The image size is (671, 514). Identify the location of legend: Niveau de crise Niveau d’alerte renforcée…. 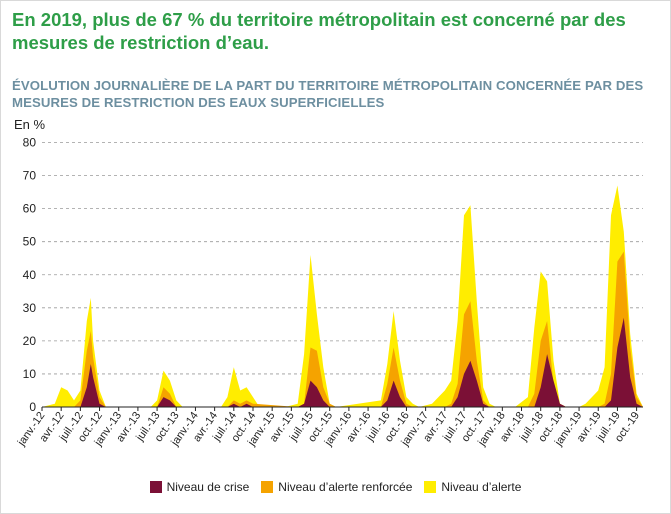
(335, 487).